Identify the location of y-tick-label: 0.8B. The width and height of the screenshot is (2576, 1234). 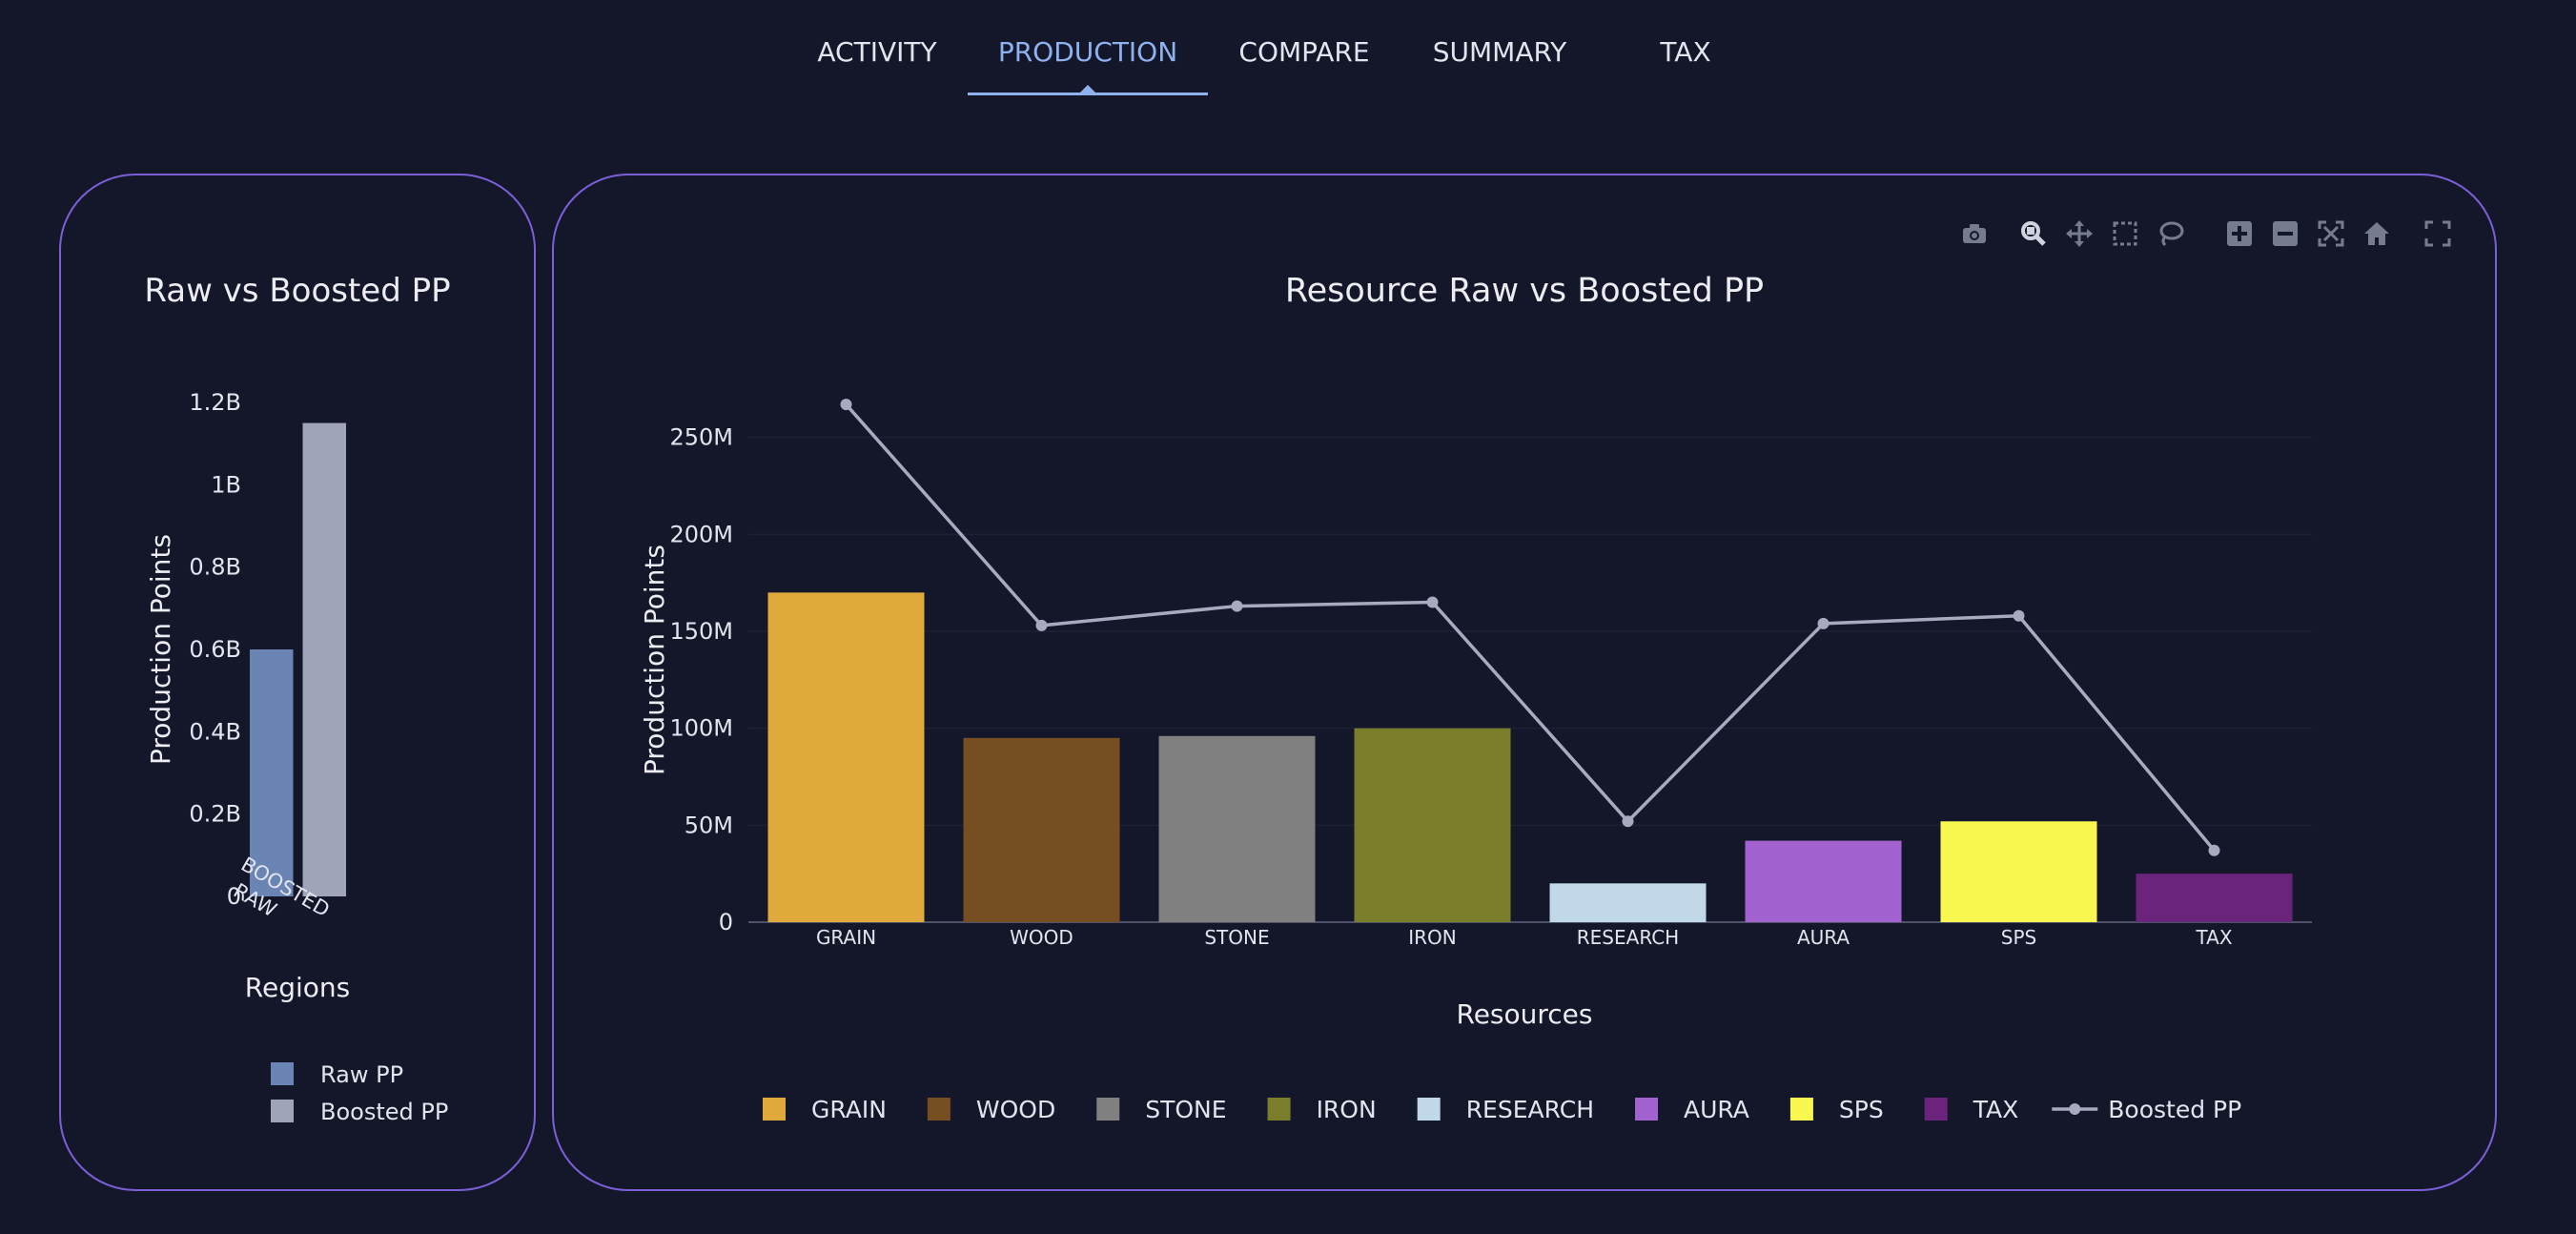
(215, 568).